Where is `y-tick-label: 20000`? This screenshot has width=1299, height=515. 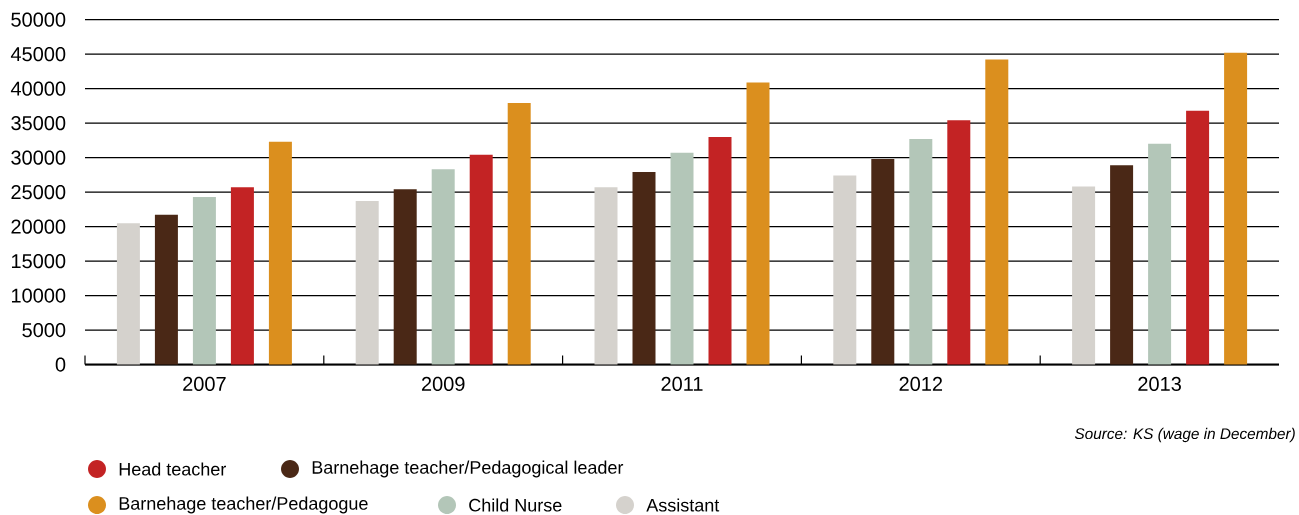 y-tick-label: 20000 is located at coordinates (38, 226).